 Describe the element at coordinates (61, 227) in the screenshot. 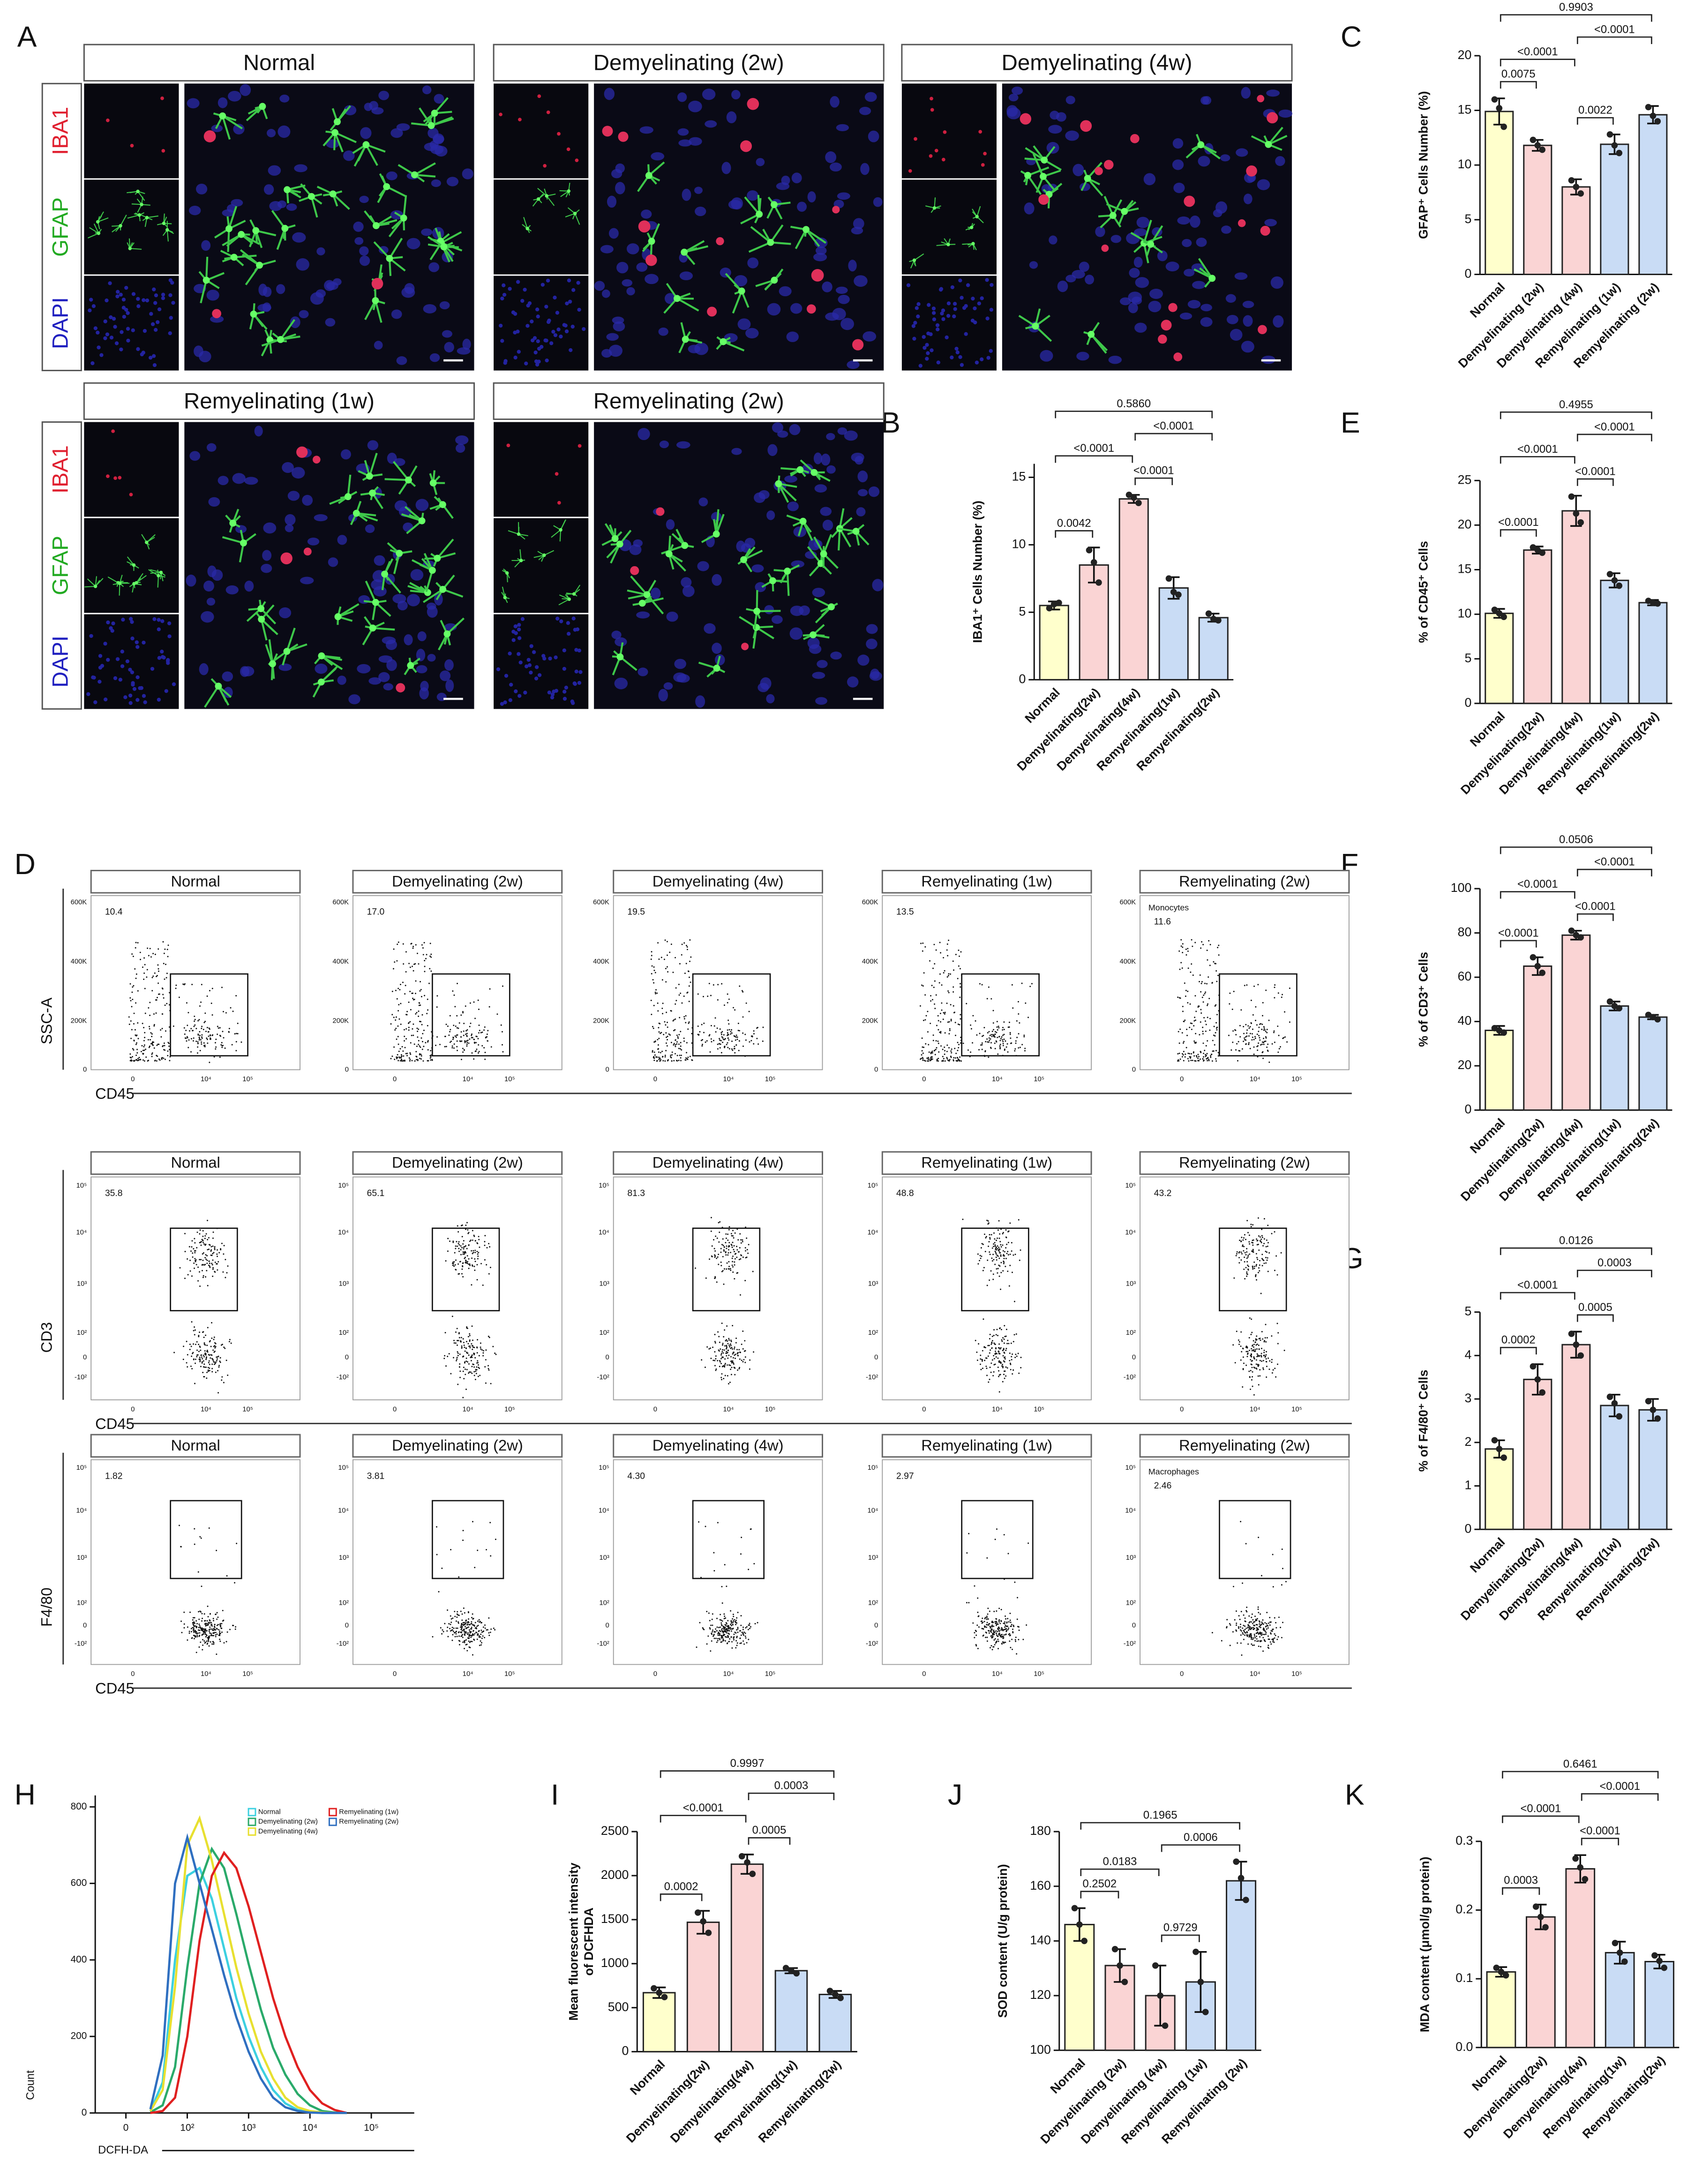

I see `channel-box` at that location.